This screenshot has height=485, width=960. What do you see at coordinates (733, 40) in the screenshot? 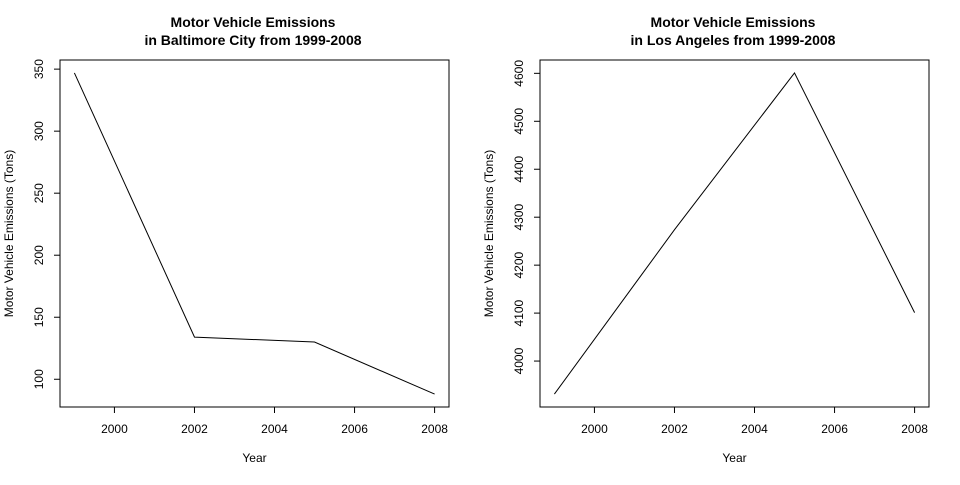
I see `chart-2-subtitle: in Los Angeles from 1999-2008` at bounding box center [733, 40].